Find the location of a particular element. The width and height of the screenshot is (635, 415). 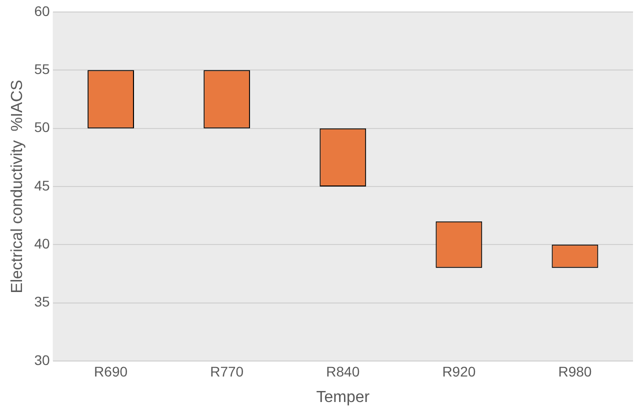

y-axis-title: Electrical conductivity %IACS is located at coordinates (17, 187).